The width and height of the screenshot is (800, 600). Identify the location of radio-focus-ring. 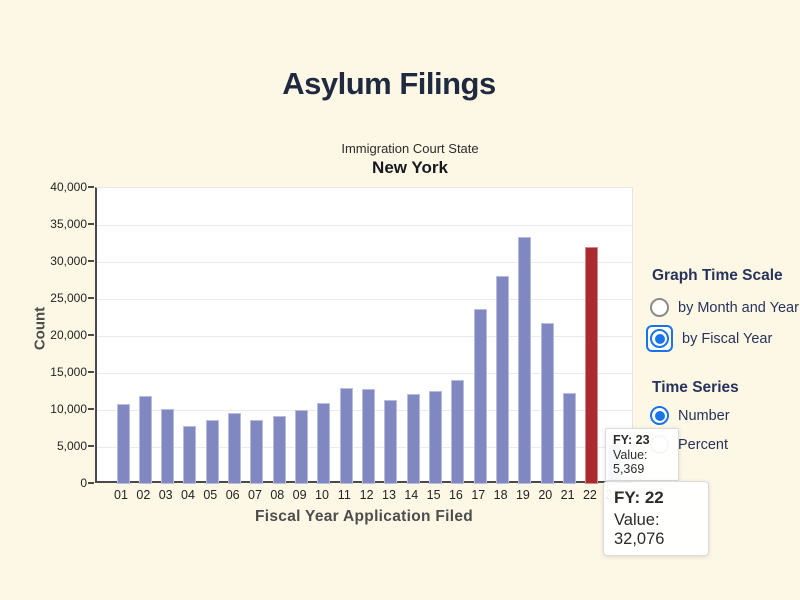
(659, 338).